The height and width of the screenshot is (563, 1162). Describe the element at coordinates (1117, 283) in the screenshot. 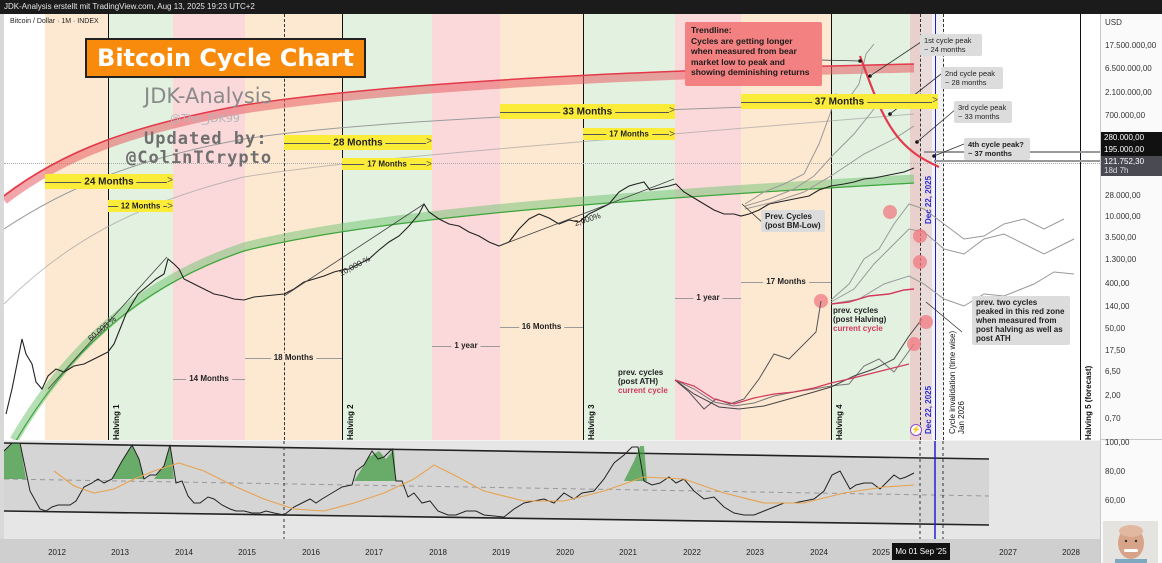

I see `price-tick: 400,00` at that location.